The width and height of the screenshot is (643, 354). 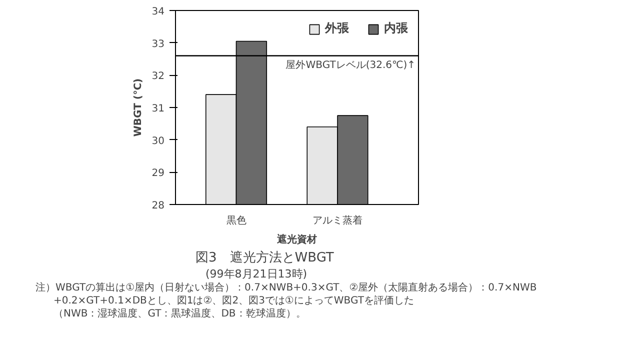 I want to click on x-tick-label: アルミ蒸着, so click(x=337, y=220).